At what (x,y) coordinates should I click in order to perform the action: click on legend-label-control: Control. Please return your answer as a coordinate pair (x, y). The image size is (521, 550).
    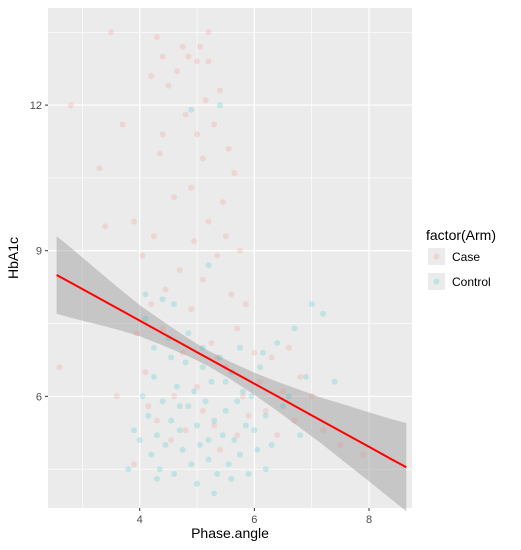
    Looking at the image, I should click on (471, 282).